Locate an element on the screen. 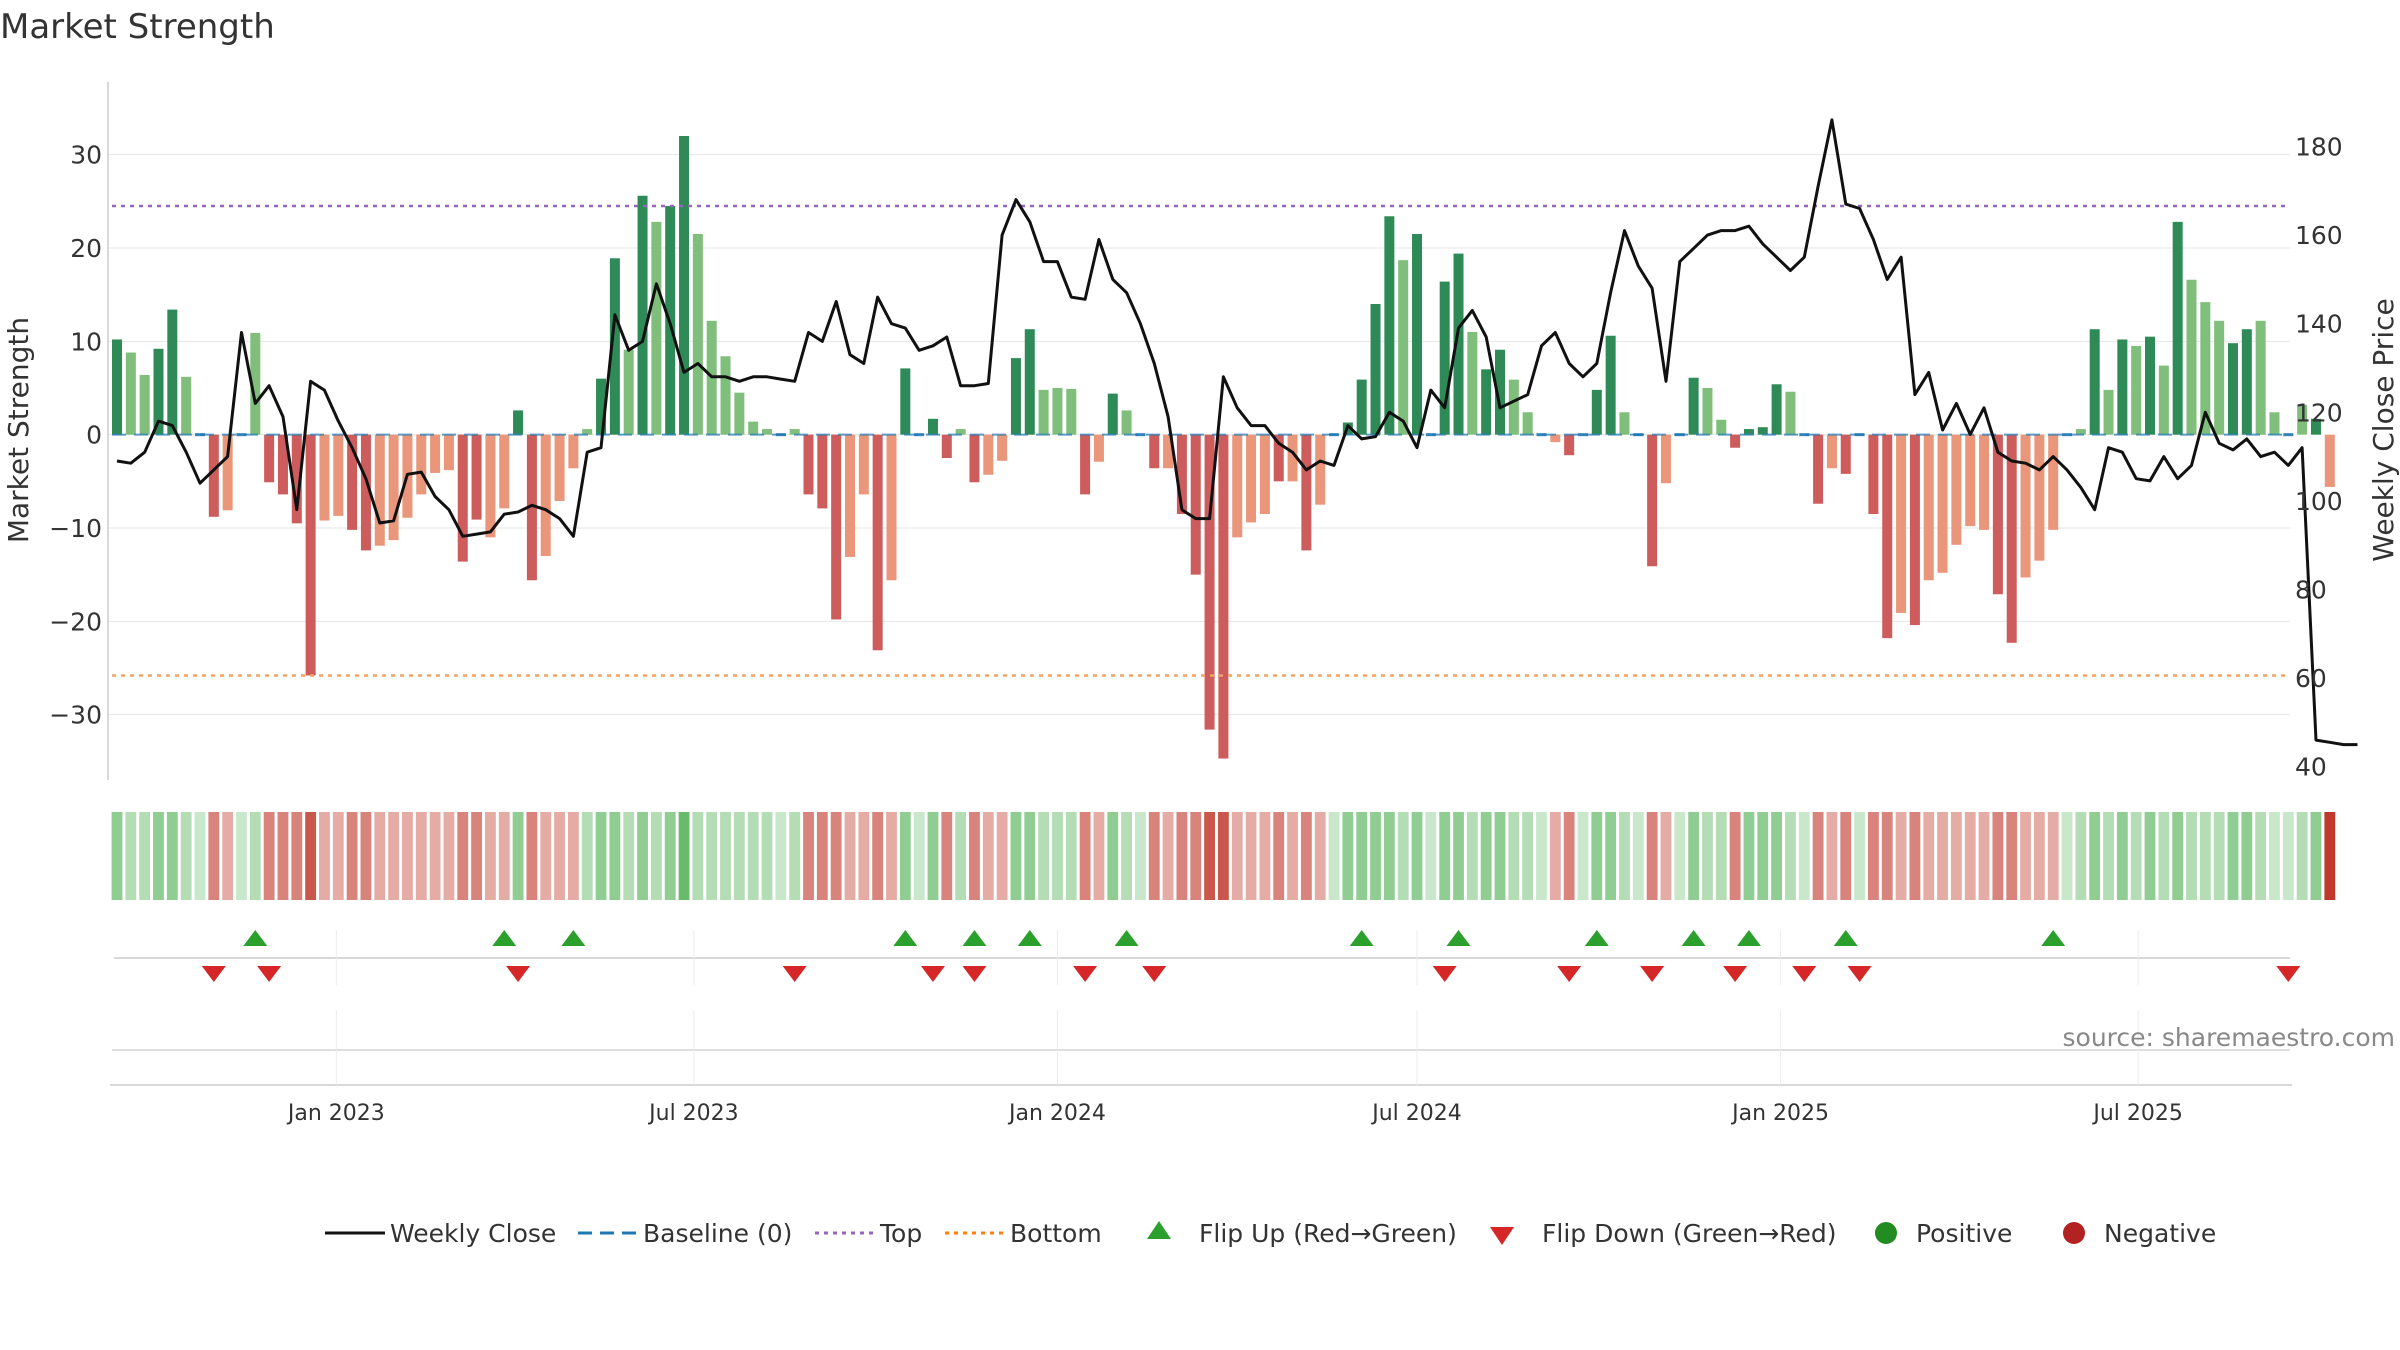 The height and width of the screenshot is (1350, 2400). x-tick-label: Jul 2024 is located at coordinates (1416, 1113).